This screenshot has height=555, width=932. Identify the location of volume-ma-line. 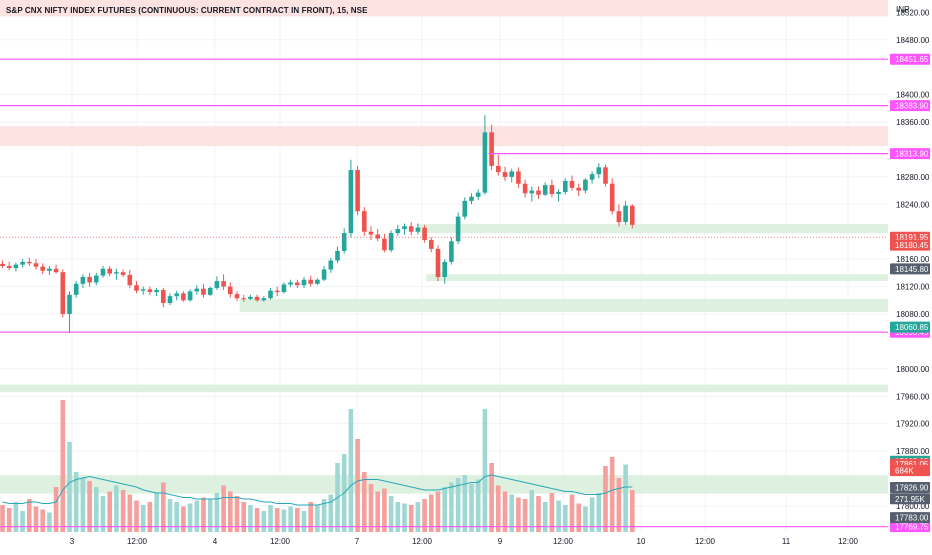
(317, 490).